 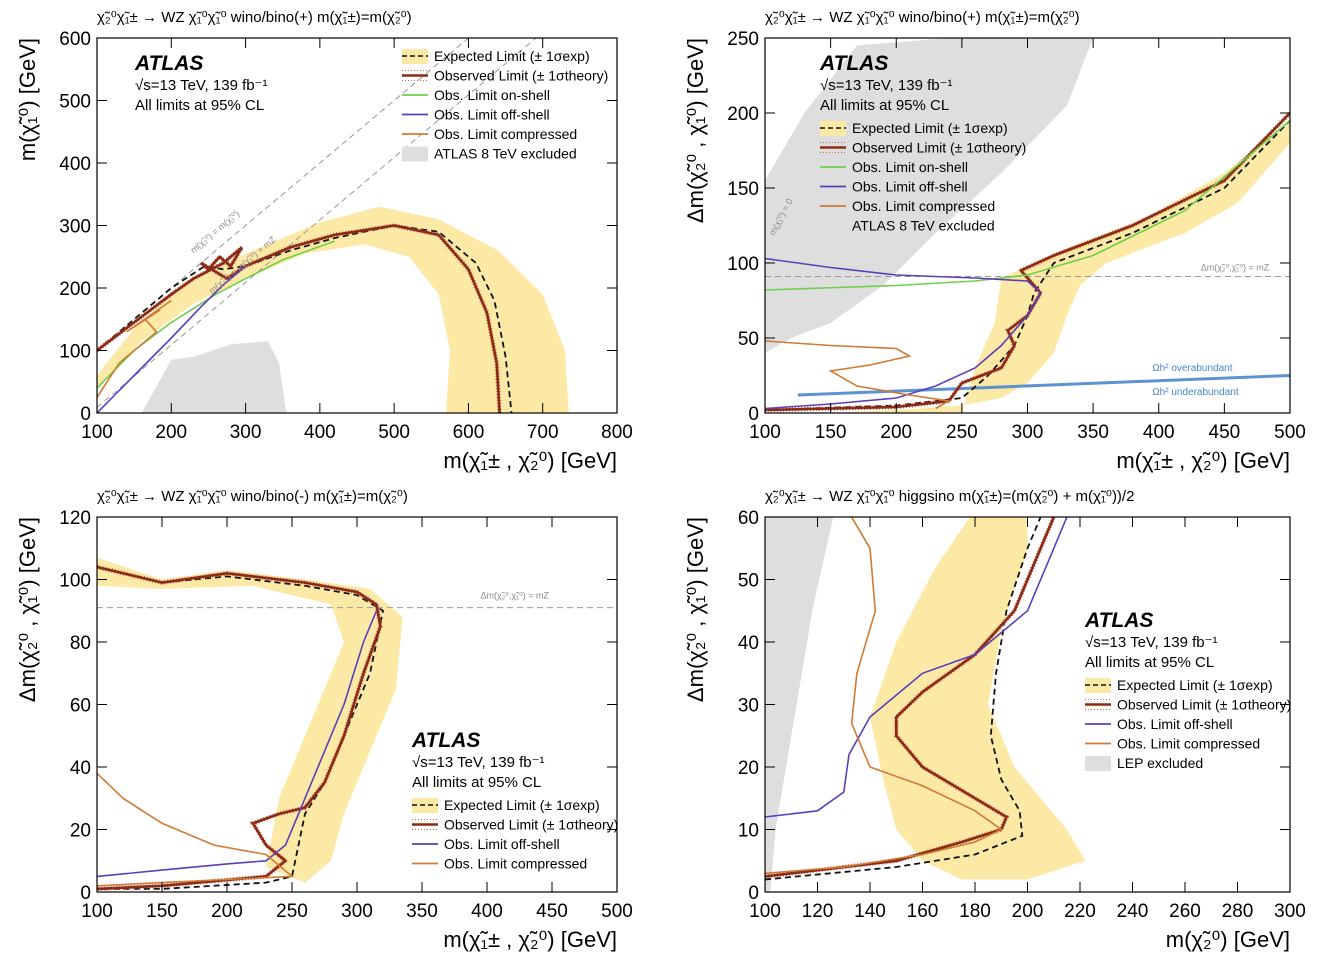 I want to click on y-tick-label: 600, so click(x=75, y=39).